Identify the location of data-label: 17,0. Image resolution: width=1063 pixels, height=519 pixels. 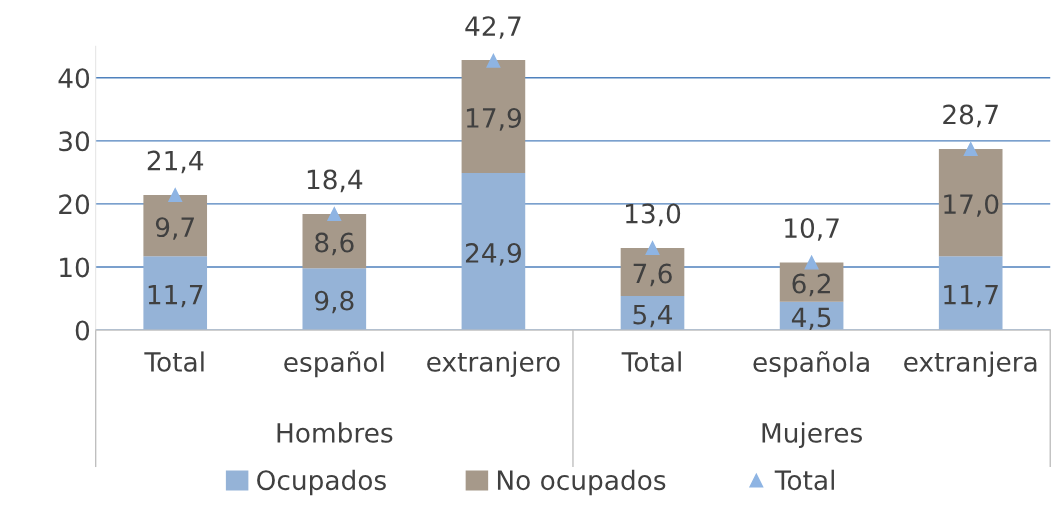
(971, 205).